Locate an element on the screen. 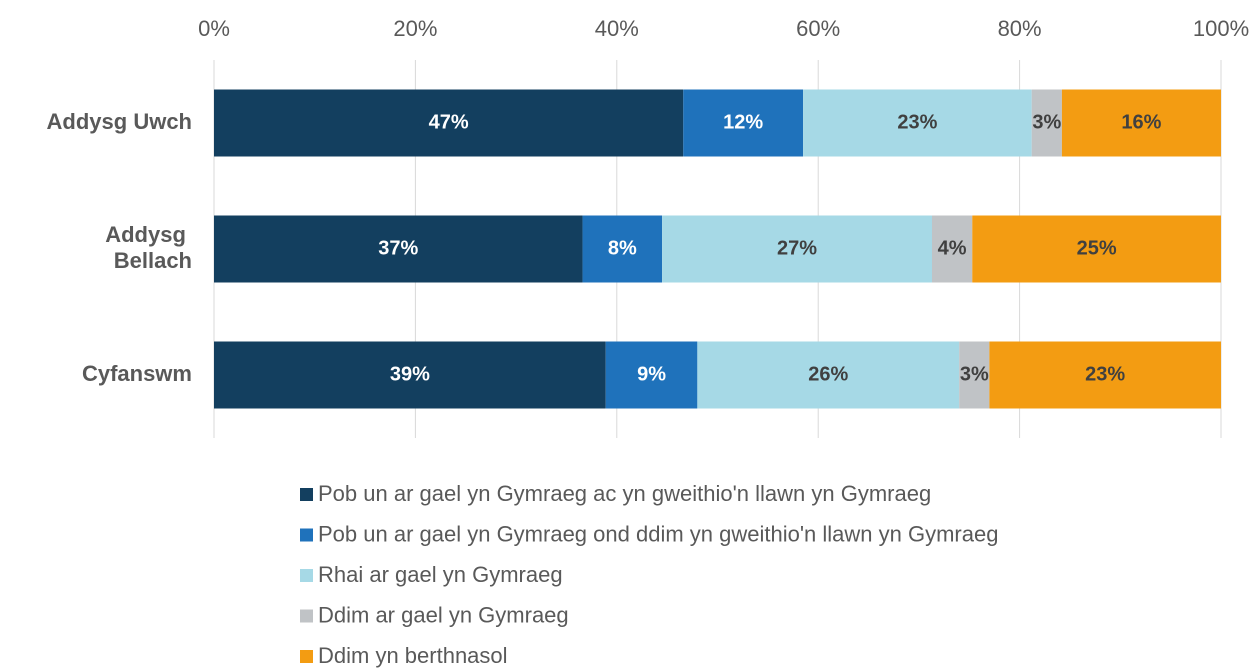 This screenshot has height=669, width=1256. category-label: Addysg Uwch is located at coordinates (119, 121).